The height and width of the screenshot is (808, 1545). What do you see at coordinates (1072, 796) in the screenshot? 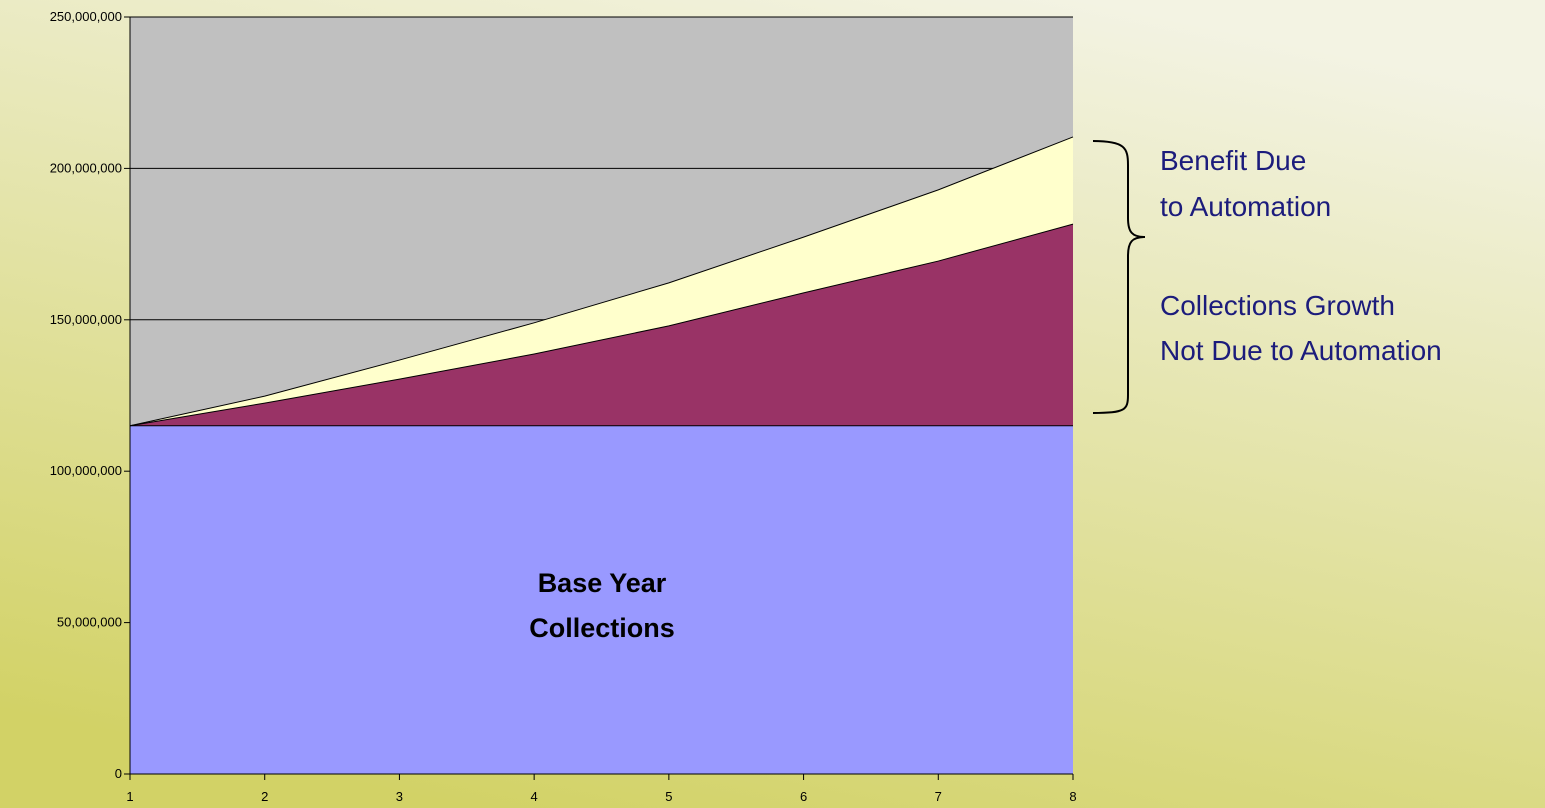
I see `x-tick-label: 8` at bounding box center [1072, 796].